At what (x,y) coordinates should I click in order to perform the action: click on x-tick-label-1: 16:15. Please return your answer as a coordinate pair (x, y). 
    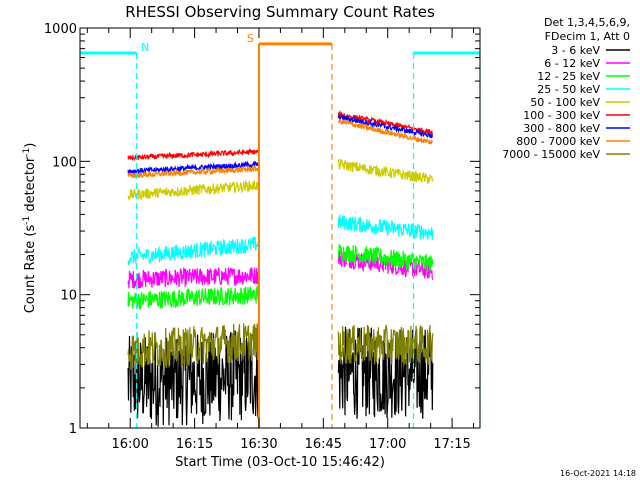
    Looking at the image, I should click on (194, 444).